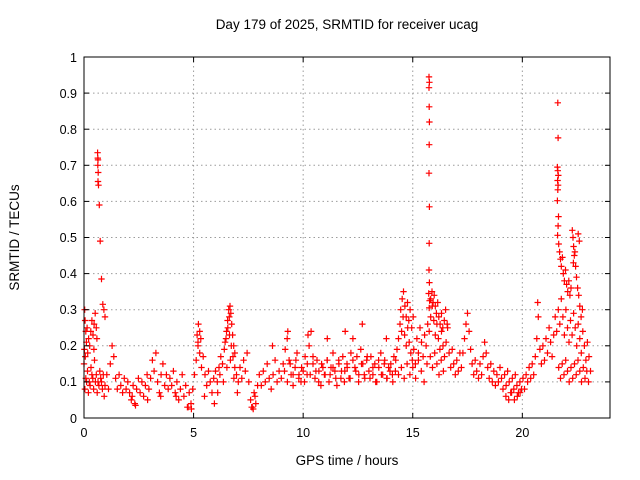 Image resolution: width=640 pixels, height=480 pixels. I want to click on y-tick-label: 0.6, so click(68, 201).